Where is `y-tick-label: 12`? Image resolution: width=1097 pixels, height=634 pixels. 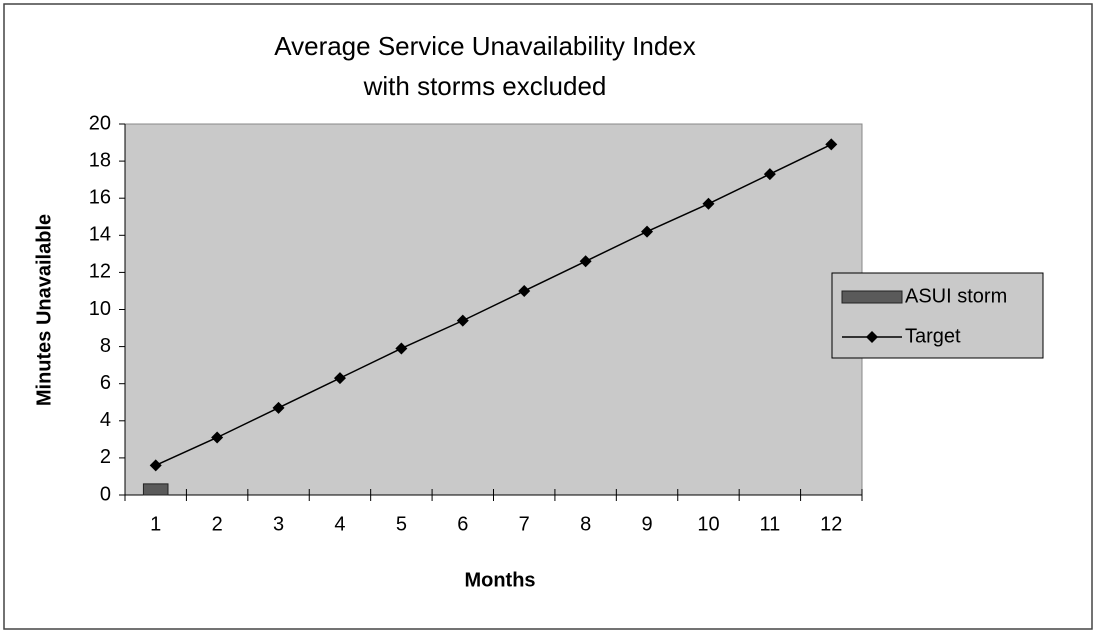 y-tick-label: 12 is located at coordinates (100, 272).